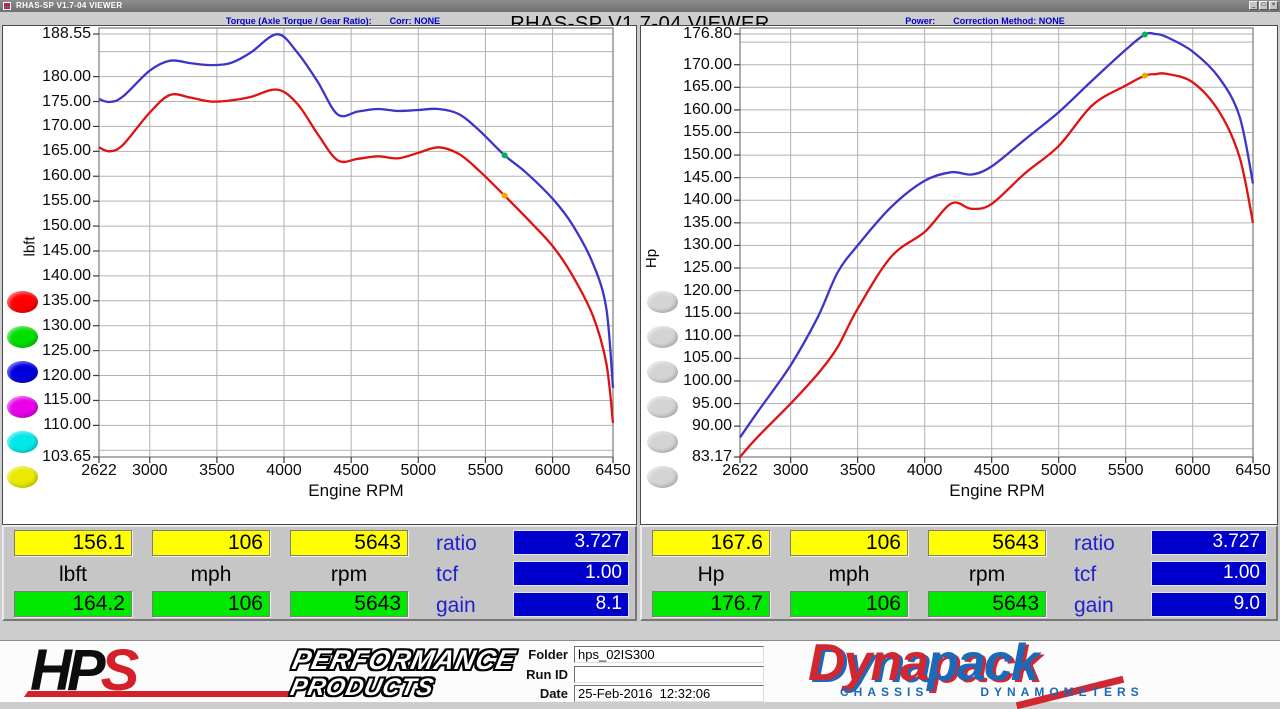 This screenshot has height=709, width=1280. Describe the element at coordinates (1125, 470) in the screenshot. I see `x-tick-label: 5500` at that location.